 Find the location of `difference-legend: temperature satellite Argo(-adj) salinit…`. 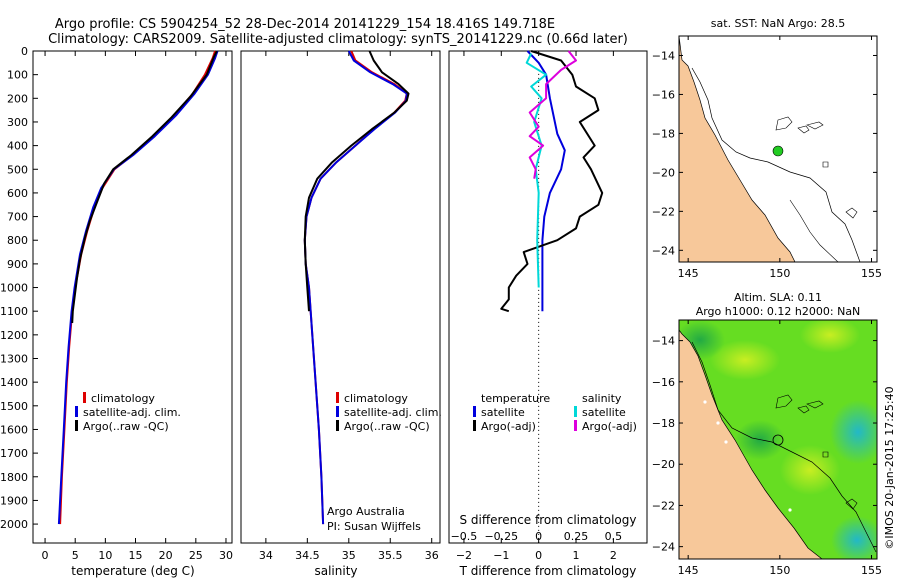

difference-legend: temperature satellite Argo(-adj) salinit… is located at coordinates (555, 412).